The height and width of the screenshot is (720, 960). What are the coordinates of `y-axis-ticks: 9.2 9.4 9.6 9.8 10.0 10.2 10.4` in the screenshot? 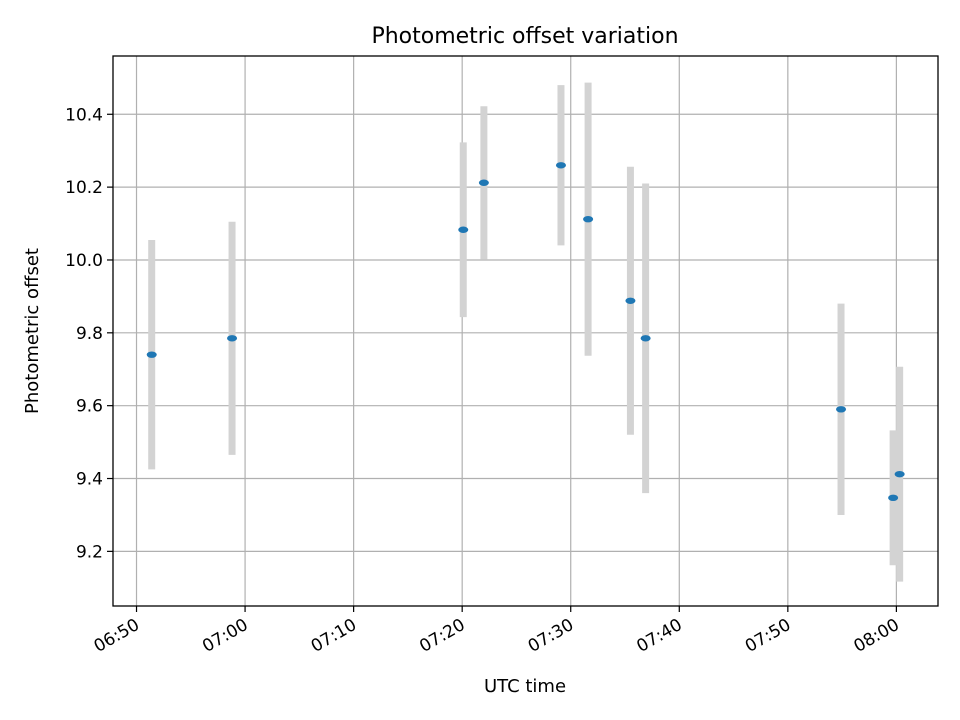 It's located at (89, 333).